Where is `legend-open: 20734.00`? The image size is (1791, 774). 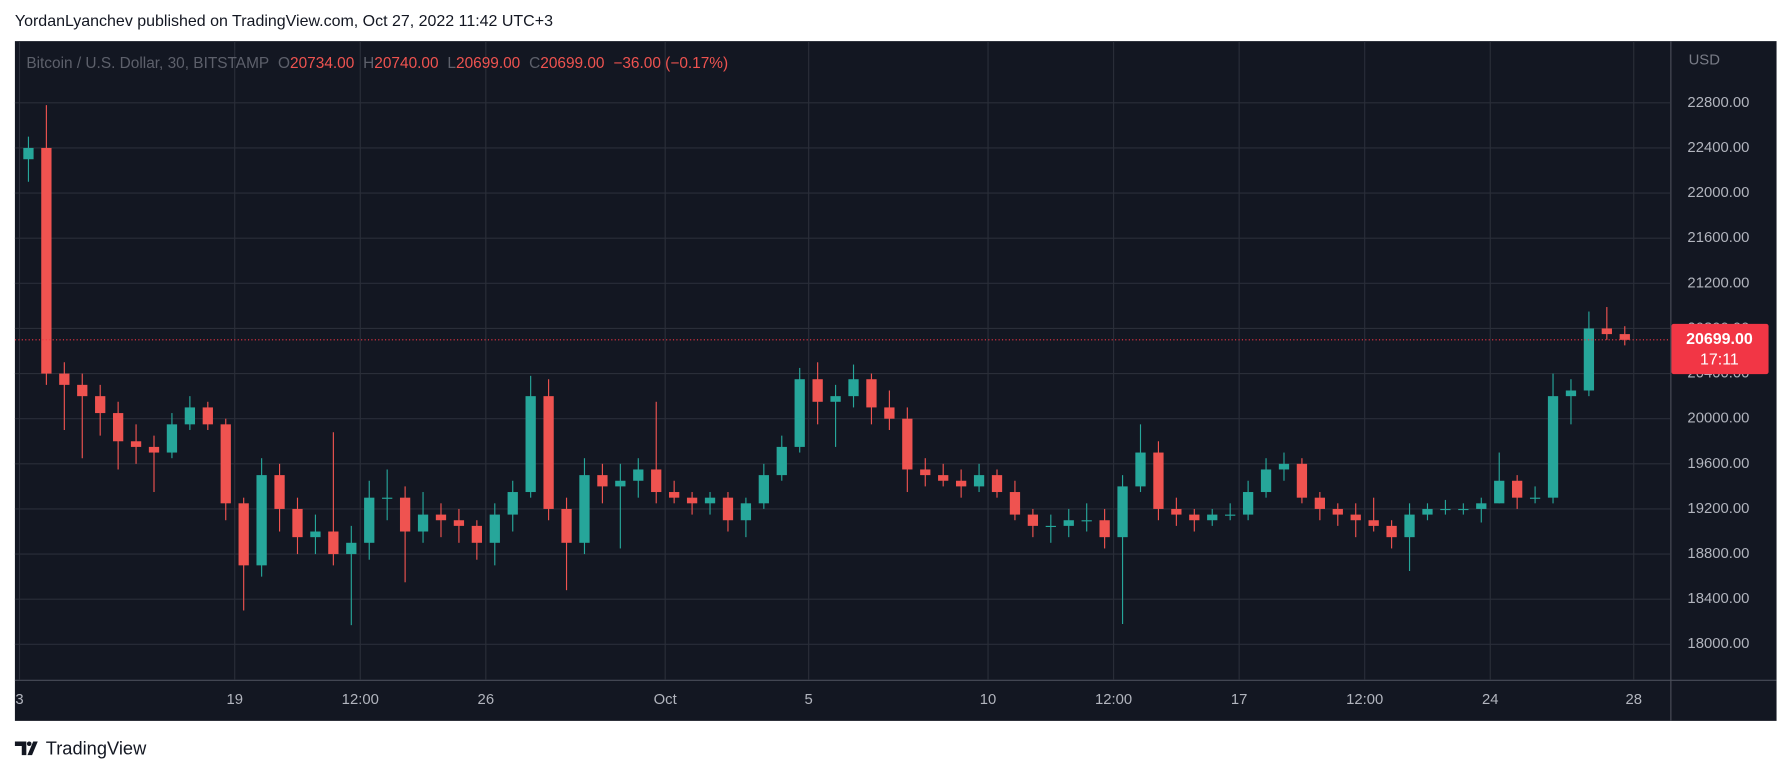
legend-open: 20734.00 is located at coordinates (322, 63).